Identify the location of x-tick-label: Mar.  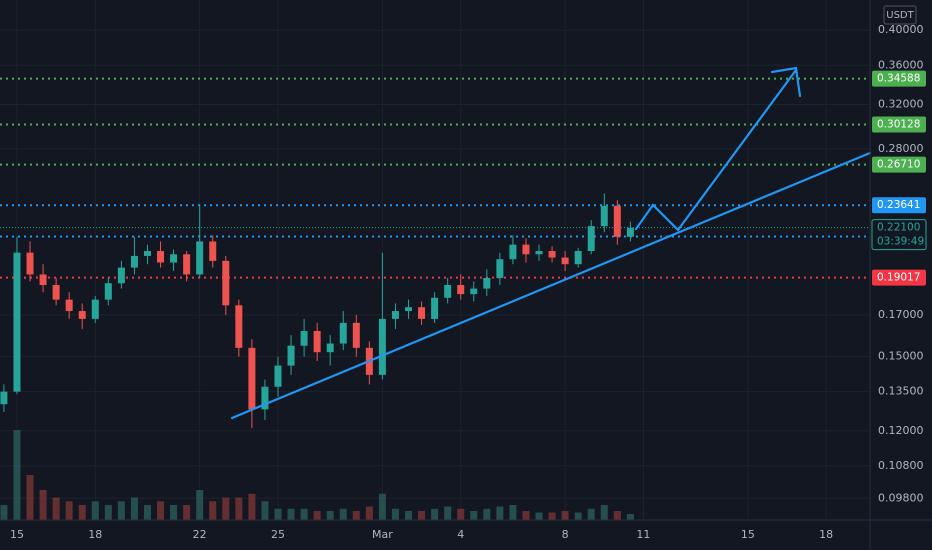
(382, 534).